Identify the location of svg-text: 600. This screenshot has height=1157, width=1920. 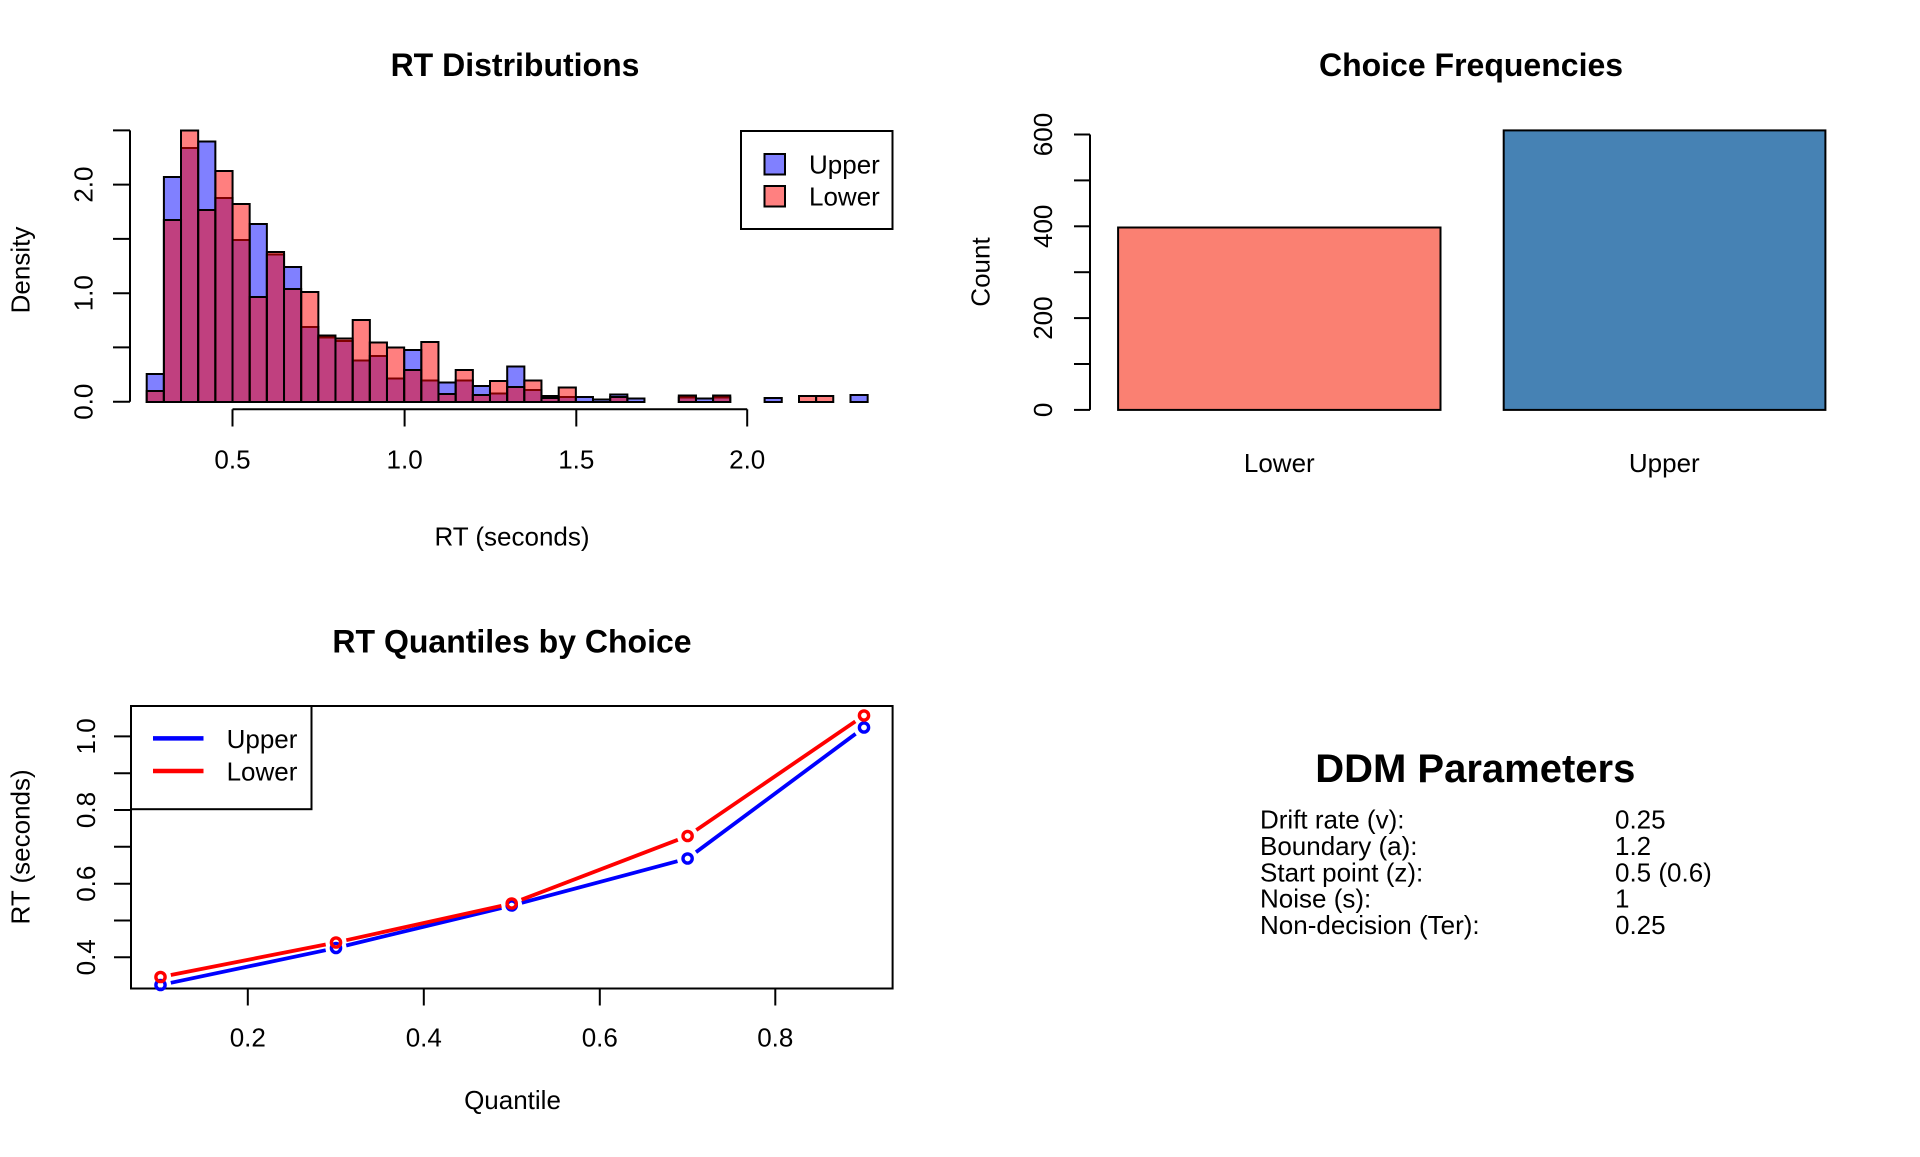
(1043, 134).